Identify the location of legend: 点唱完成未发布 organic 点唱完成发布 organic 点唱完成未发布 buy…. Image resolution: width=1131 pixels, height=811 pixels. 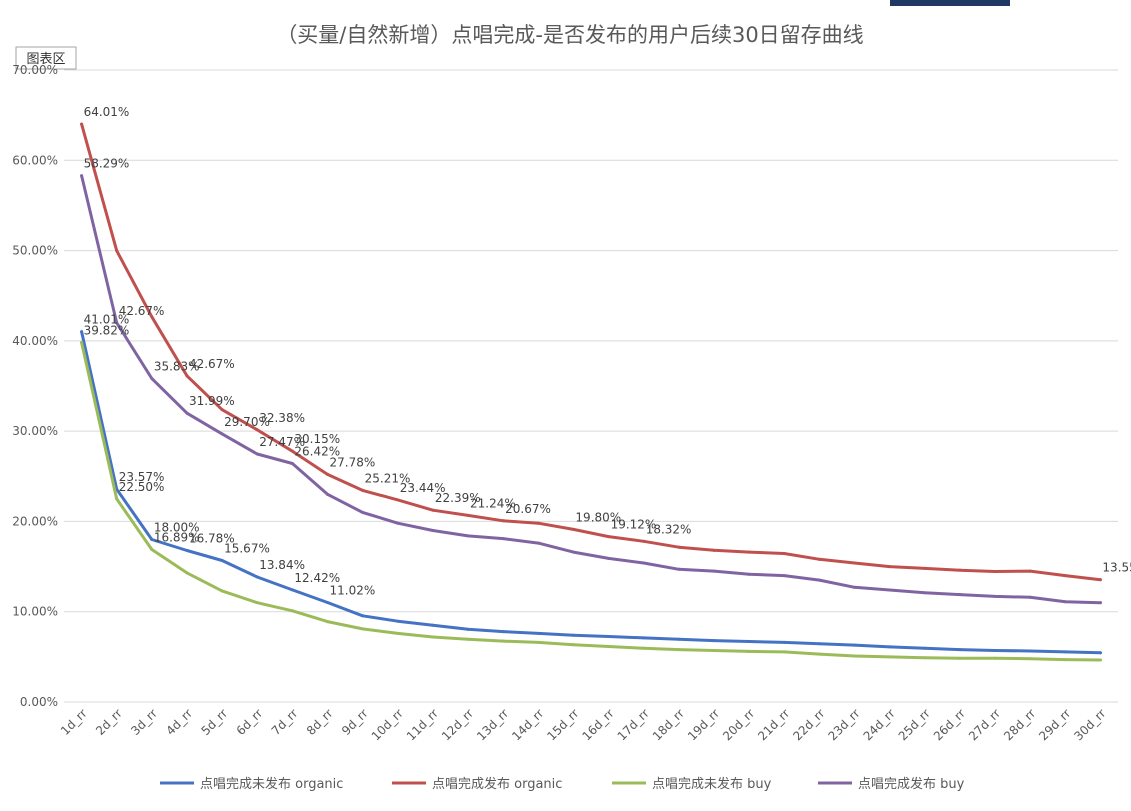
(562, 784).